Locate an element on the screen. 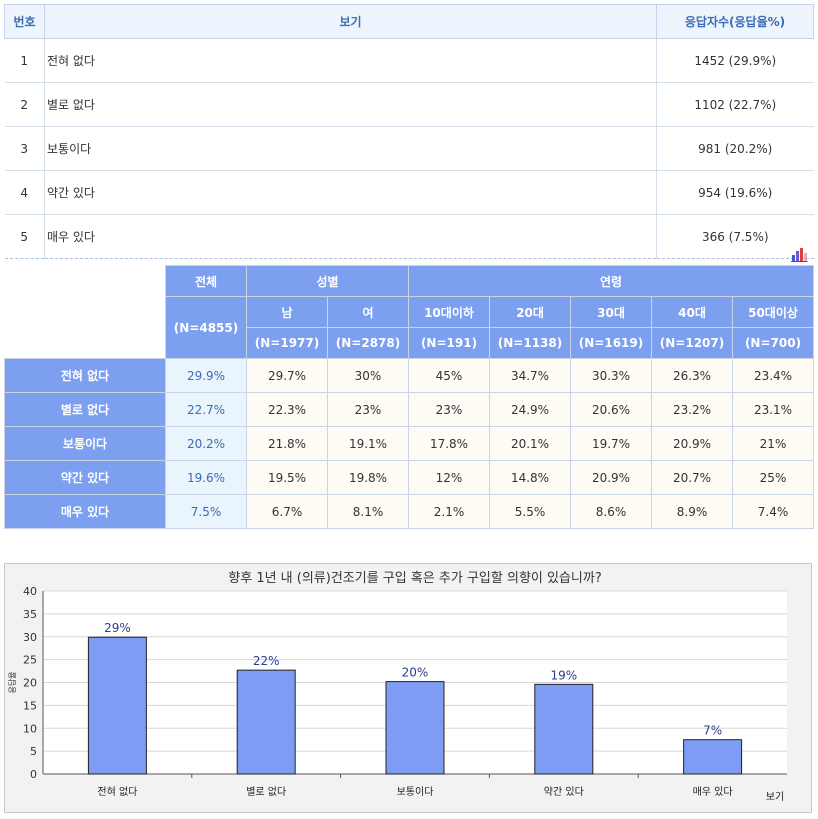 This screenshot has height=819, width=818. x-tick-label: 보통이다 is located at coordinates (415, 792).